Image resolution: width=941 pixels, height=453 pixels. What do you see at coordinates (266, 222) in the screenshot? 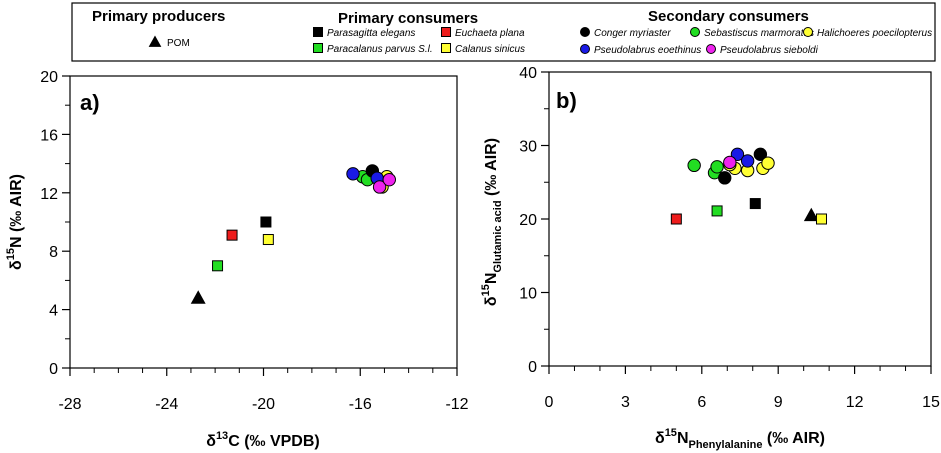
I see `panel-a-point-parasagitta-elegans` at bounding box center [266, 222].